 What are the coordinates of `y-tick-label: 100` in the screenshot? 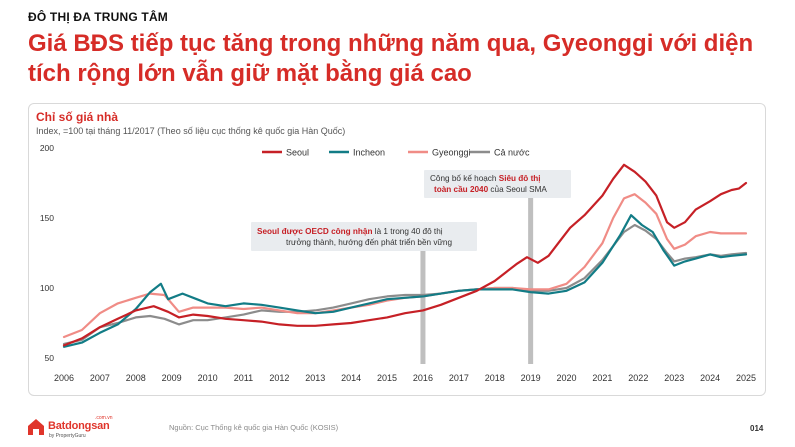 It's located at (47, 288).